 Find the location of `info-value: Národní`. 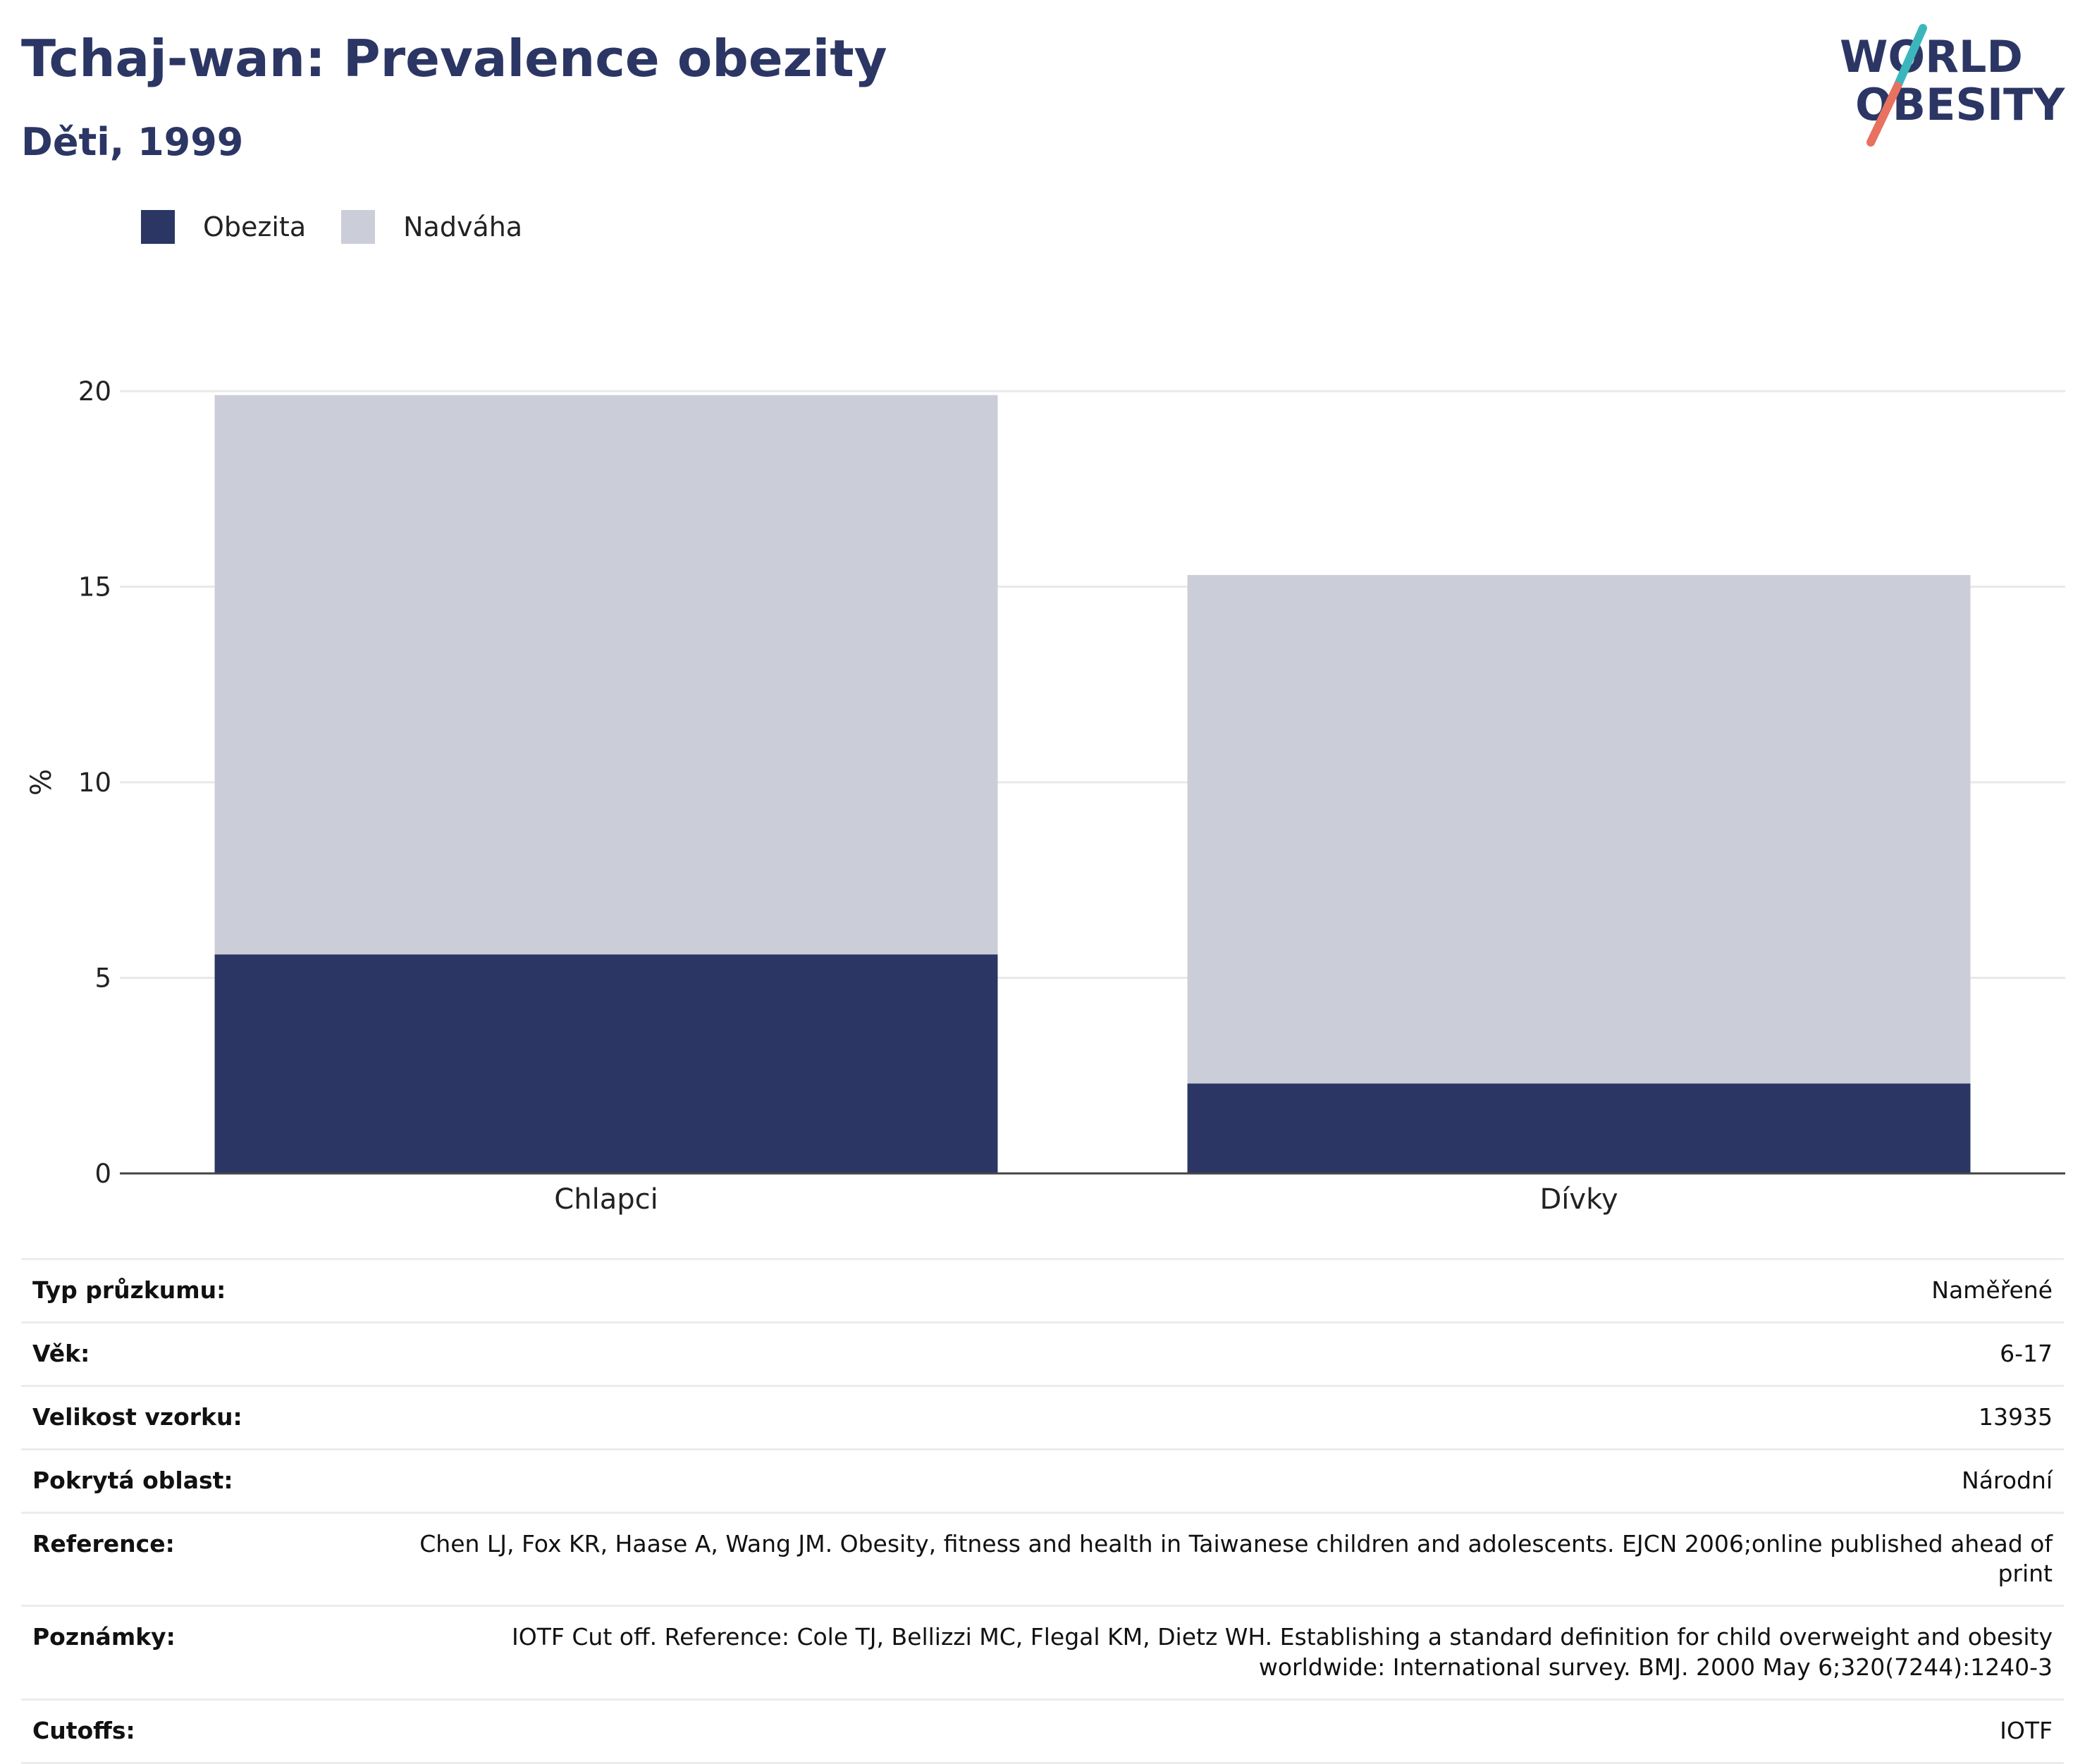

info-value: Národní is located at coordinates (2007, 1480).